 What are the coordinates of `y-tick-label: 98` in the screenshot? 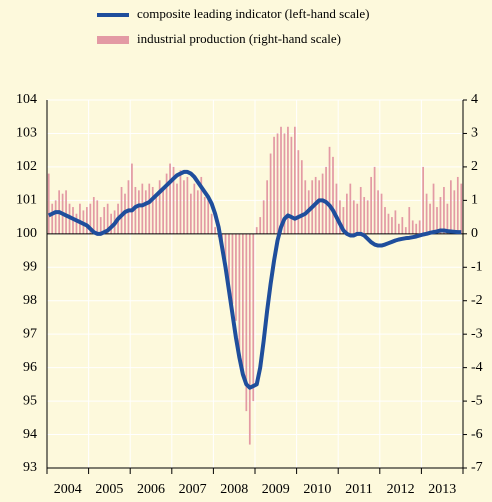 It's located at (30, 300).